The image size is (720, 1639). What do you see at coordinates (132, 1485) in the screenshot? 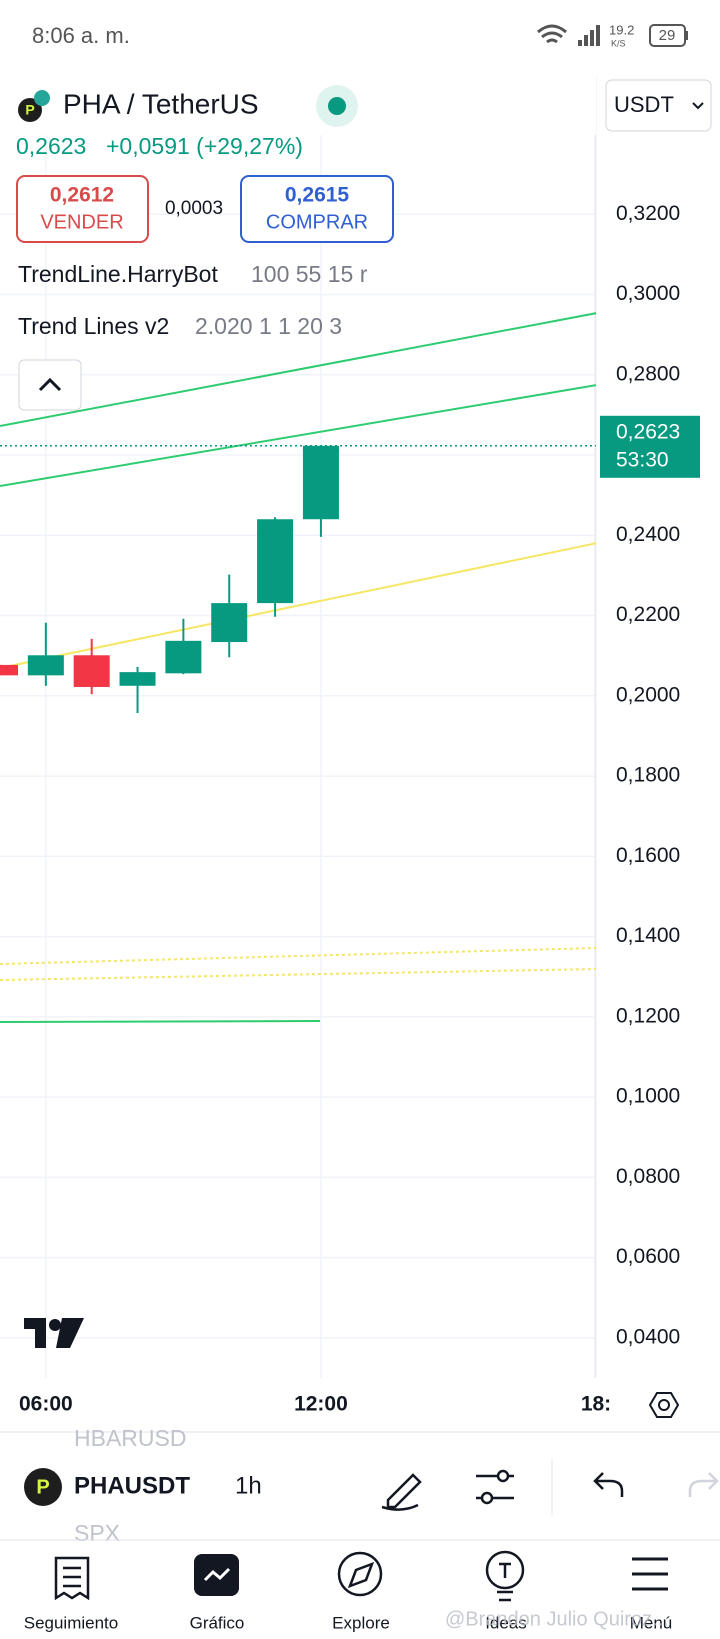
I see `symbol: PHAUSDT` at bounding box center [132, 1485].